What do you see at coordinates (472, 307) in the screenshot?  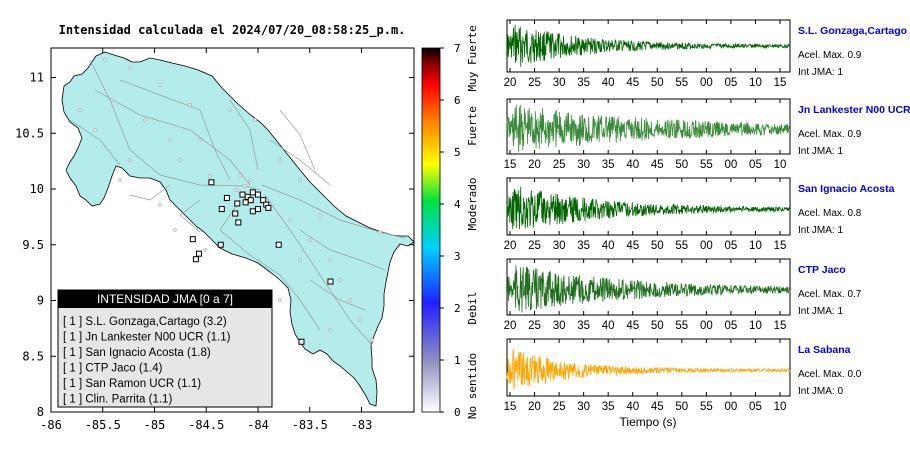 I see `colorbar-category-label: Debil` at bounding box center [472, 307].